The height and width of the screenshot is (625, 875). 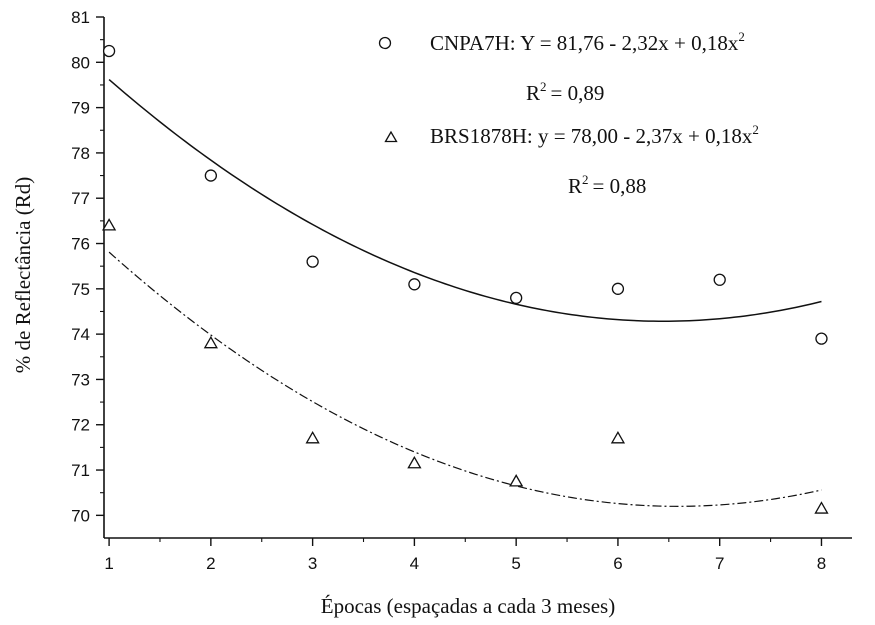 I want to click on y-tick-label: 81, so click(x=80, y=17).